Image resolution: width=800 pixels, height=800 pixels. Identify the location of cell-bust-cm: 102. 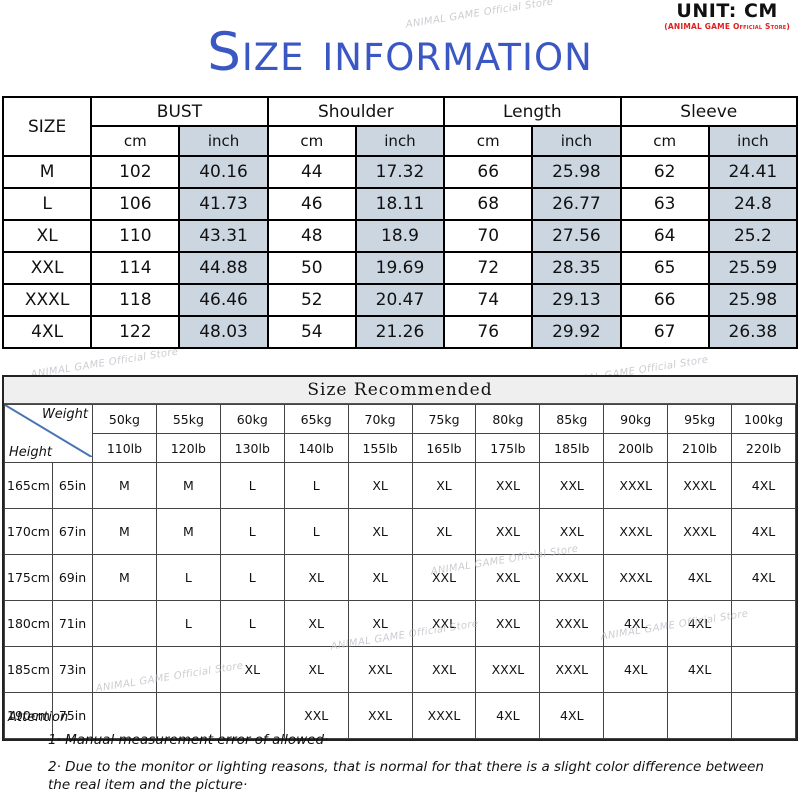
(135, 172).